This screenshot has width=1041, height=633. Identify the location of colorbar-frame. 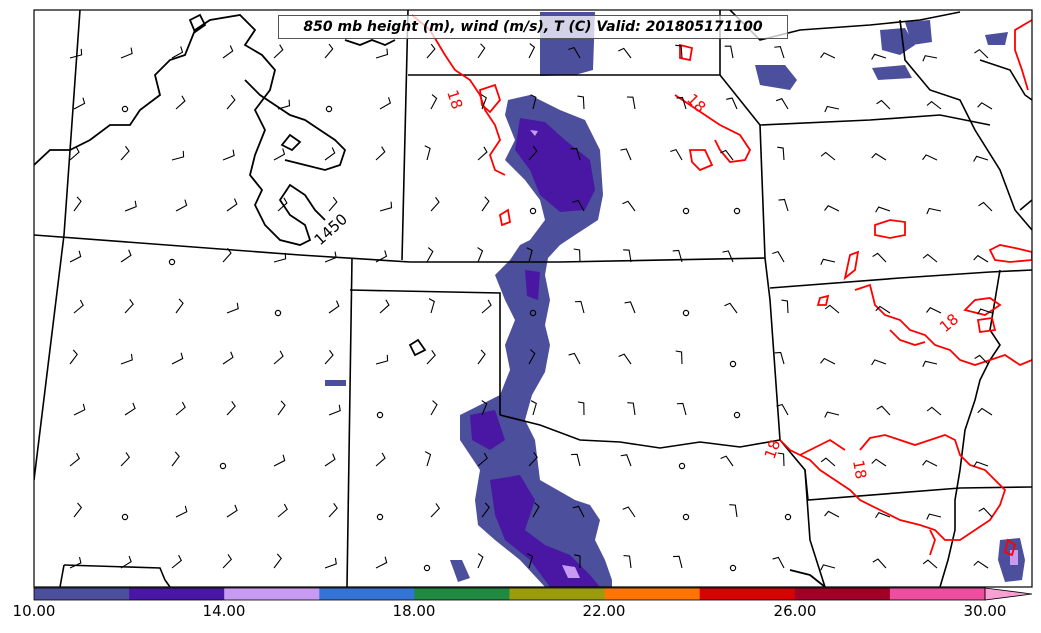
(509, 594).